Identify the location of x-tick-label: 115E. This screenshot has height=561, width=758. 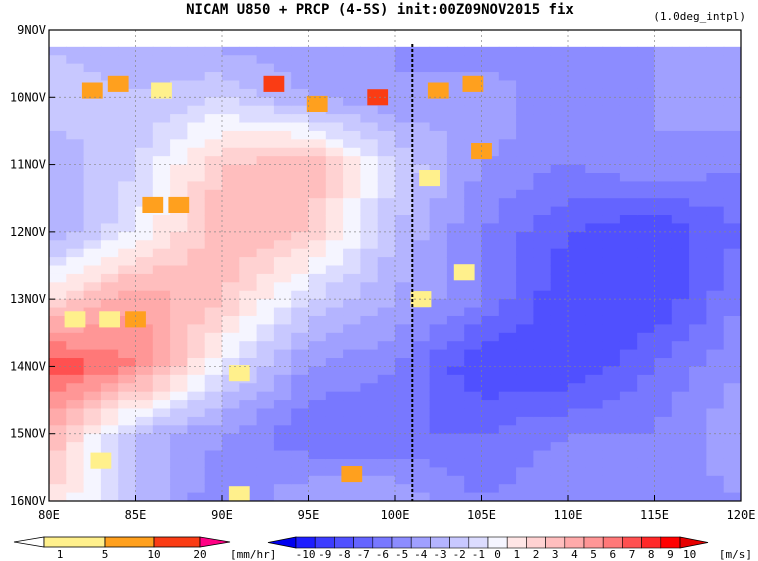
(654, 515).